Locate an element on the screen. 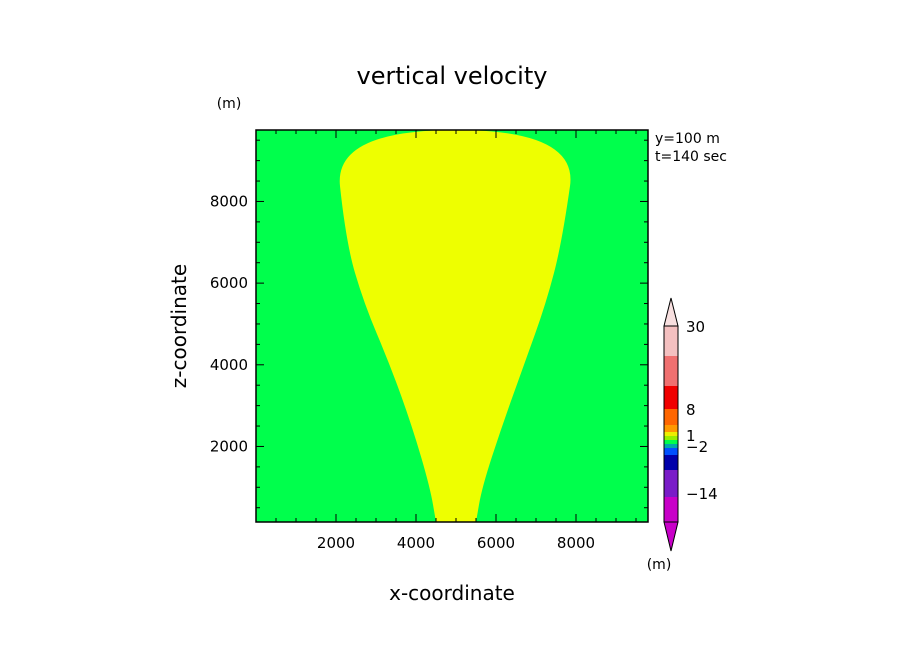  x-tick-label: 6000 is located at coordinates (496, 543).